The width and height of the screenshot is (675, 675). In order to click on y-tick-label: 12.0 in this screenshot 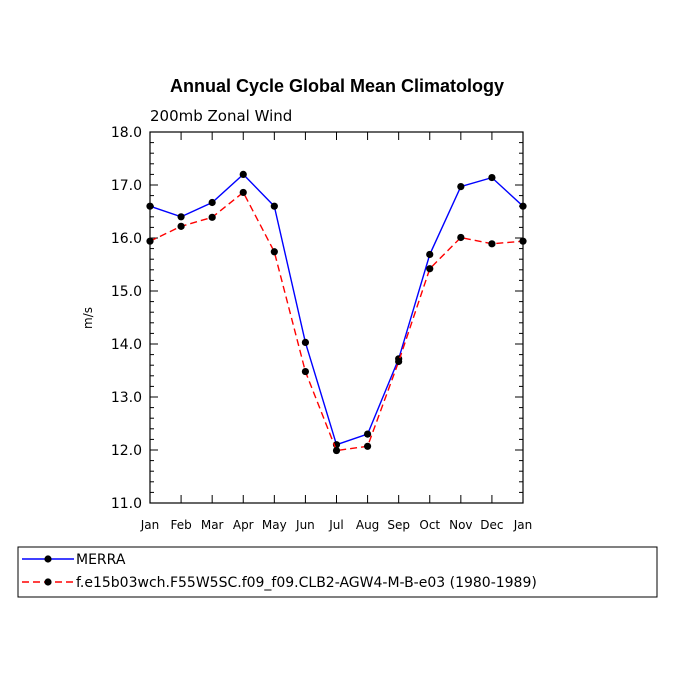, I will do `click(126, 451)`.